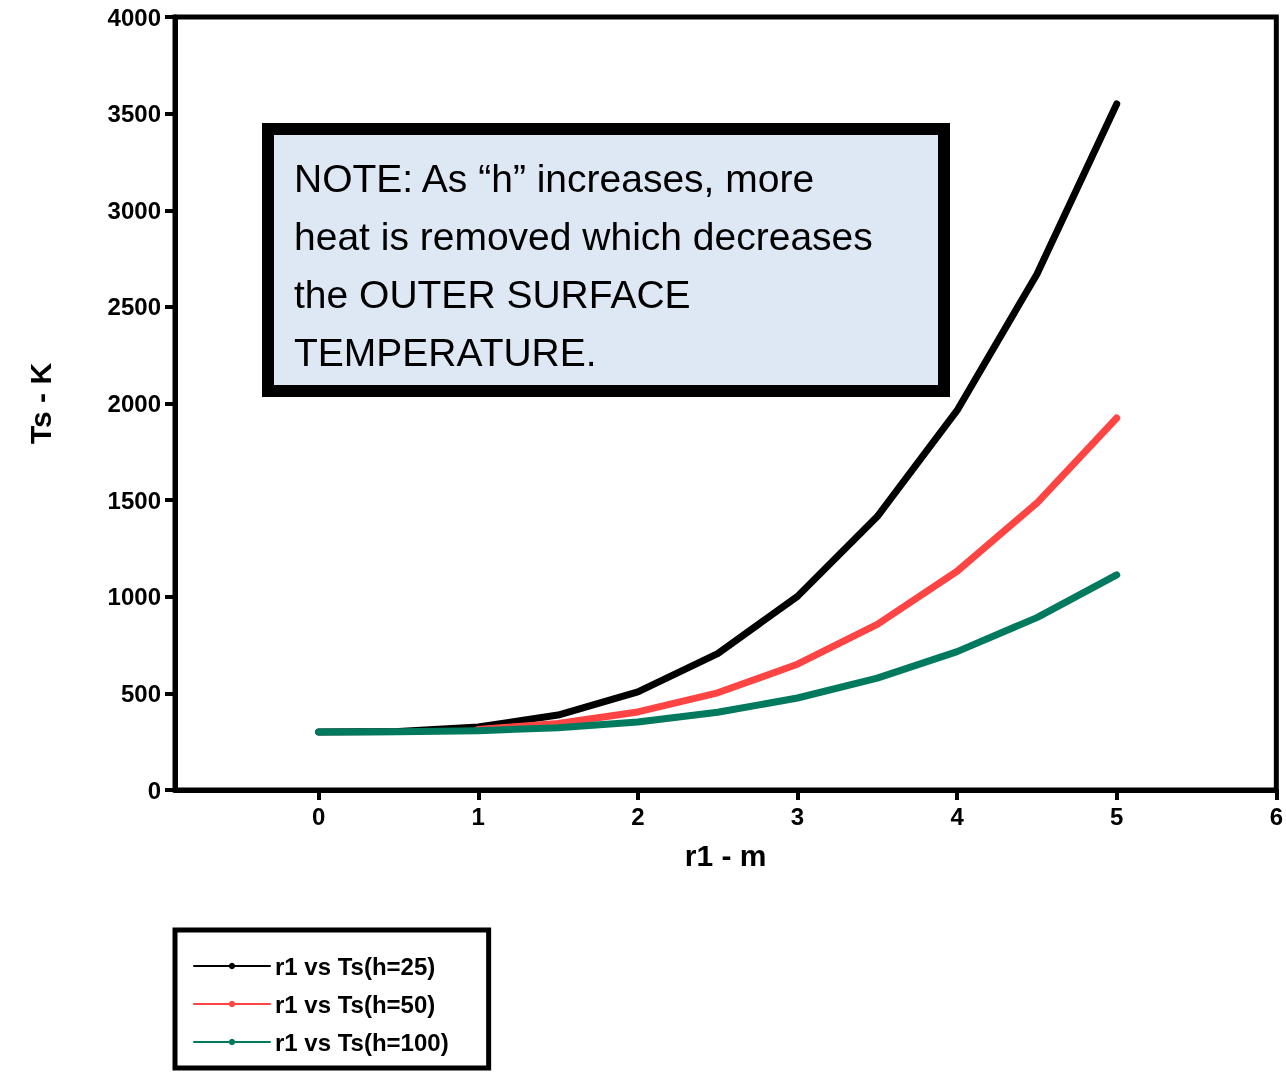 The width and height of the screenshot is (1286, 1089). Describe the element at coordinates (638, 816) in the screenshot. I see `x-tick-label: 2` at that location.